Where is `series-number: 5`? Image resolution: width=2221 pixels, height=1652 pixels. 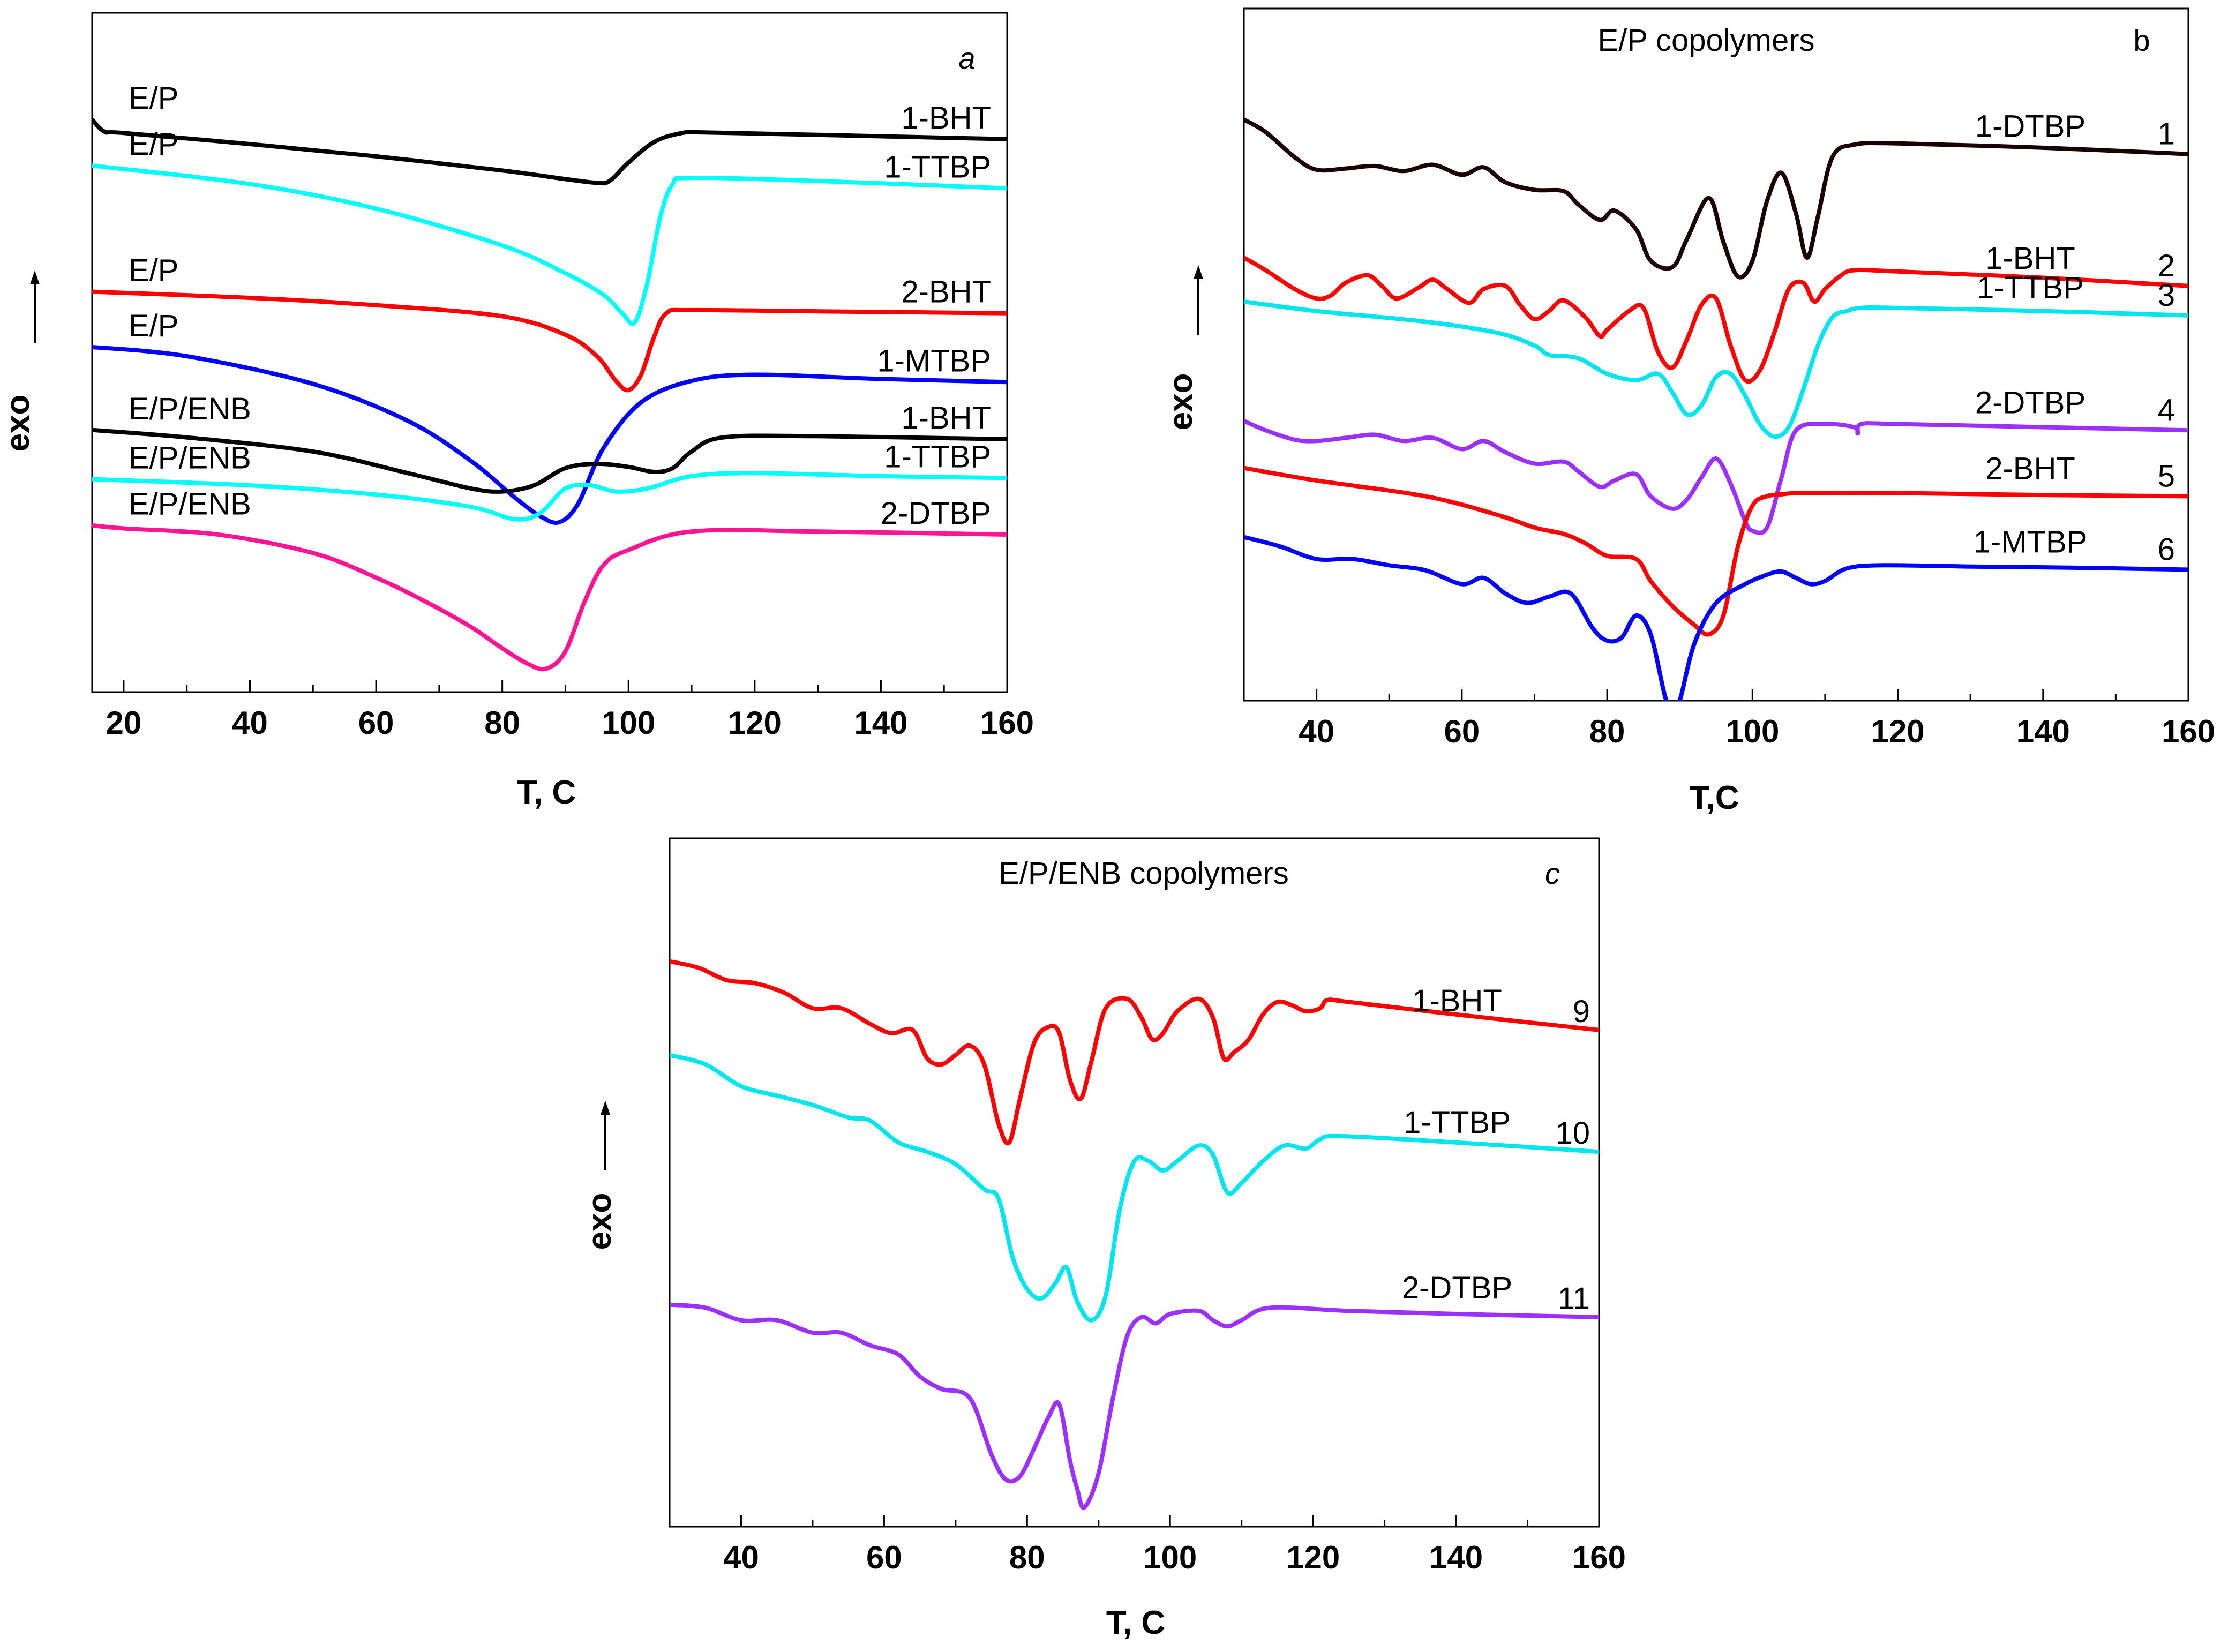 series-number: 5 is located at coordinates (2166, 476).